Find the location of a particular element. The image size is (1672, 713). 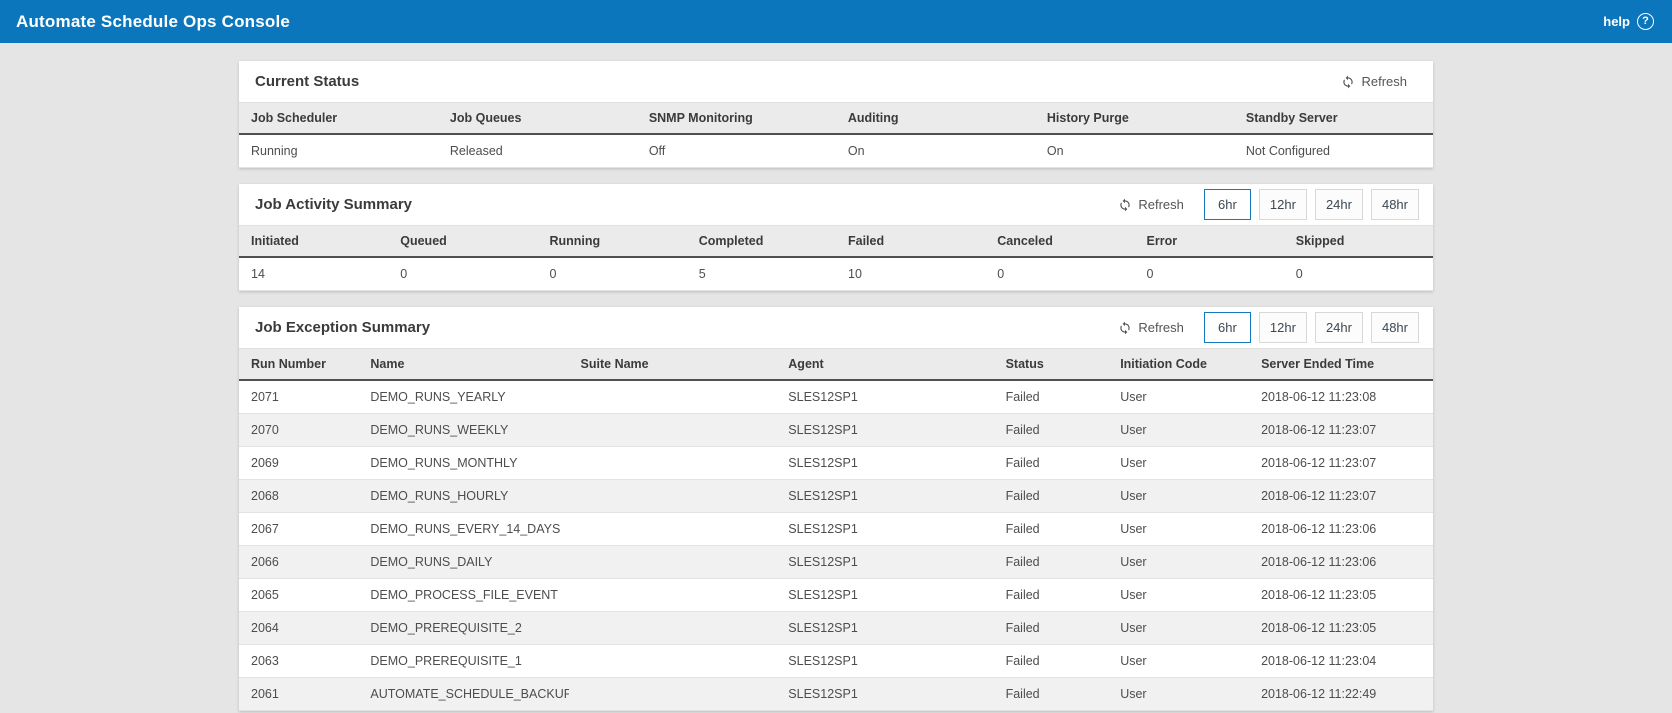

run-number-cell: 2070 is located at coordinates (299, 430).